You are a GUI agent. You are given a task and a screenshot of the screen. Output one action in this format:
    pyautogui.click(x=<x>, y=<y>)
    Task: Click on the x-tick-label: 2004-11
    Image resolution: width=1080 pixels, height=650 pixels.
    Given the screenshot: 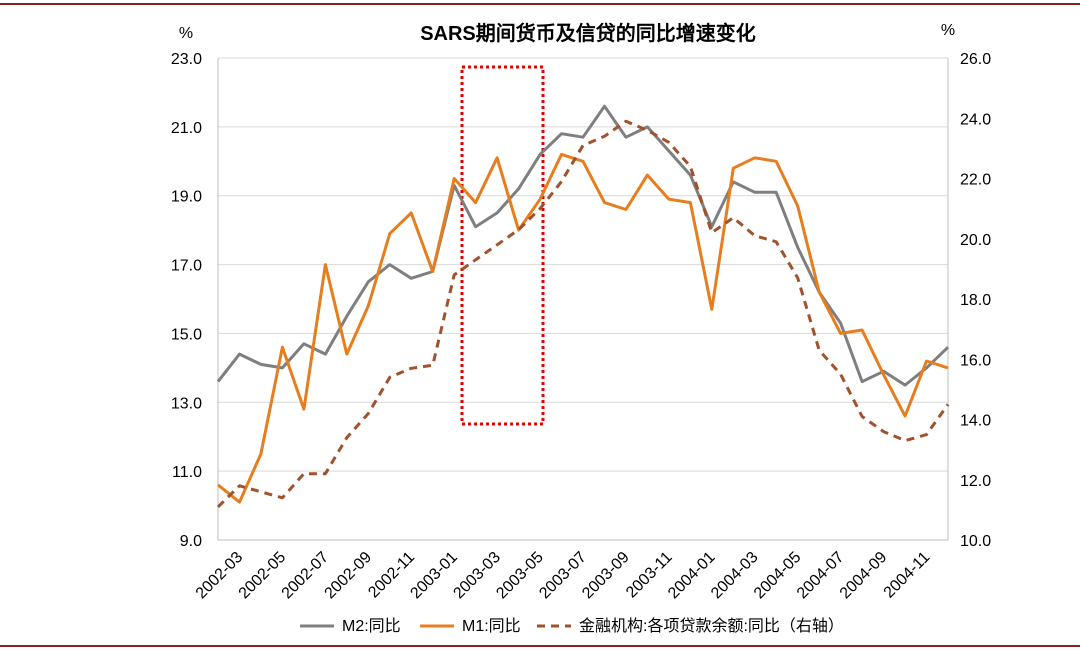 What is the action you would take?
    pyautogui.click(x=907, y=575)
    